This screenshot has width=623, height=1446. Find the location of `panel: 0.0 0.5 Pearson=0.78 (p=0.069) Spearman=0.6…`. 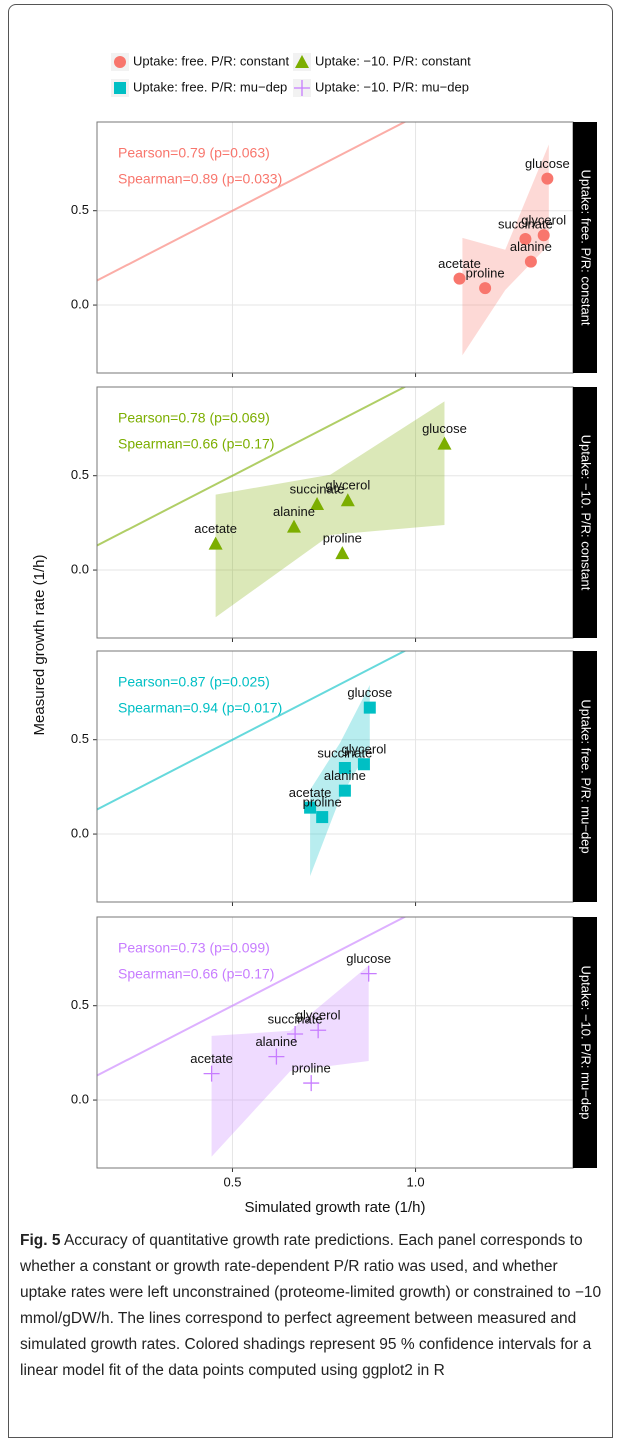

panel: 0.0 0.5 Pearson=0.78 (p=0.069) Spearman=0.6… is located at coordinates (334, 514).